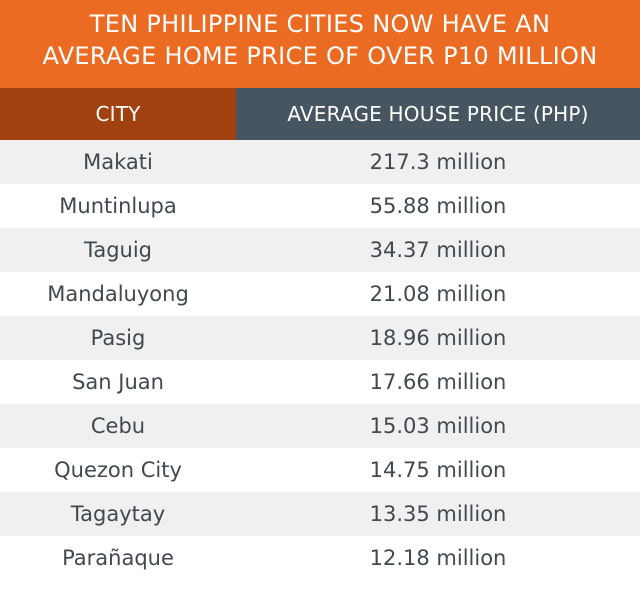 This screenshot has width=640, height=589. I want to click on price-cell: 217.3 million, so click(438, 162).